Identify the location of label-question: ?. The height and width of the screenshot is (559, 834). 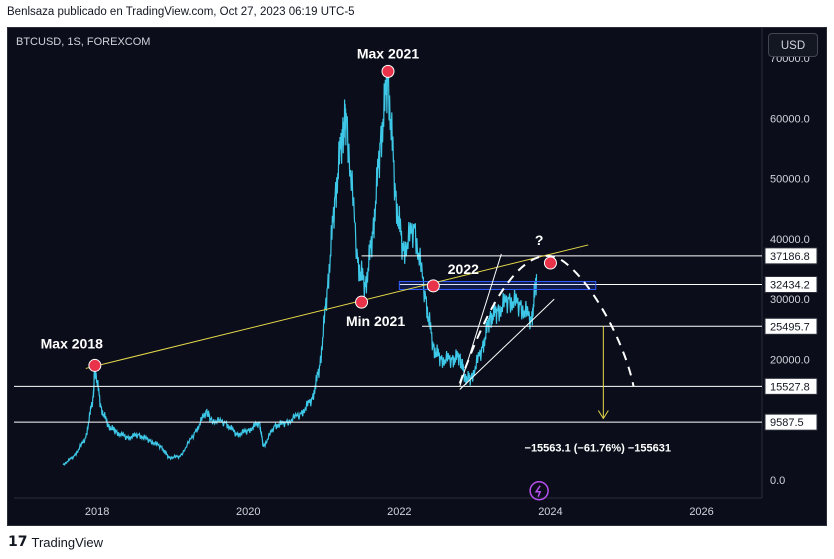
(539, 240).